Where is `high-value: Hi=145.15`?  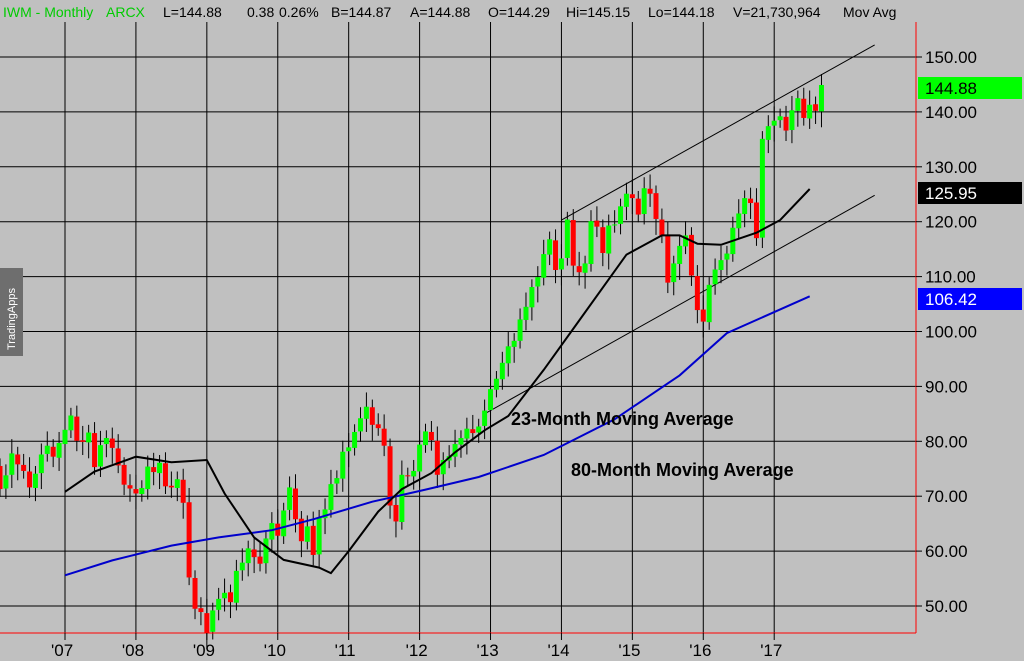 high-value: Hi=145.15 is located at coordinates (598, 12).